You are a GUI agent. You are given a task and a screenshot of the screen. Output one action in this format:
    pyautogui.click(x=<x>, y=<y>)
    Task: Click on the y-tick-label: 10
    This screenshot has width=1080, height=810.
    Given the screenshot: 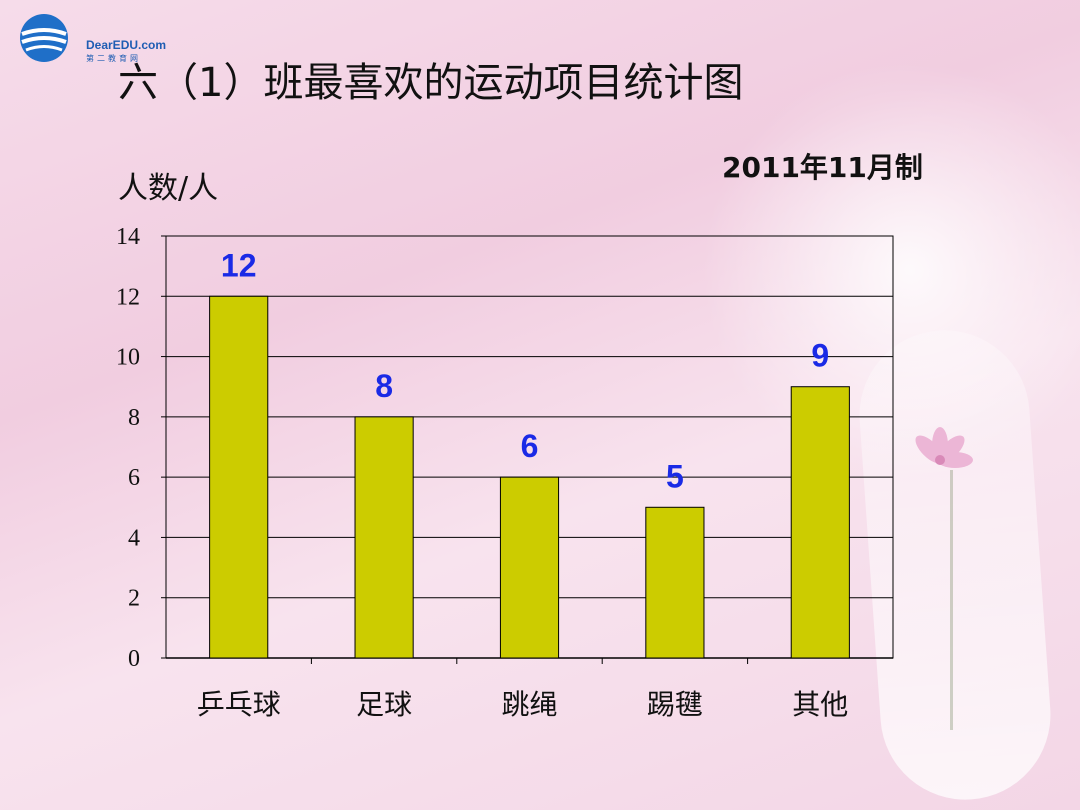 What is the action you would take?
    pyautogui.click(x=128, y=358)
    